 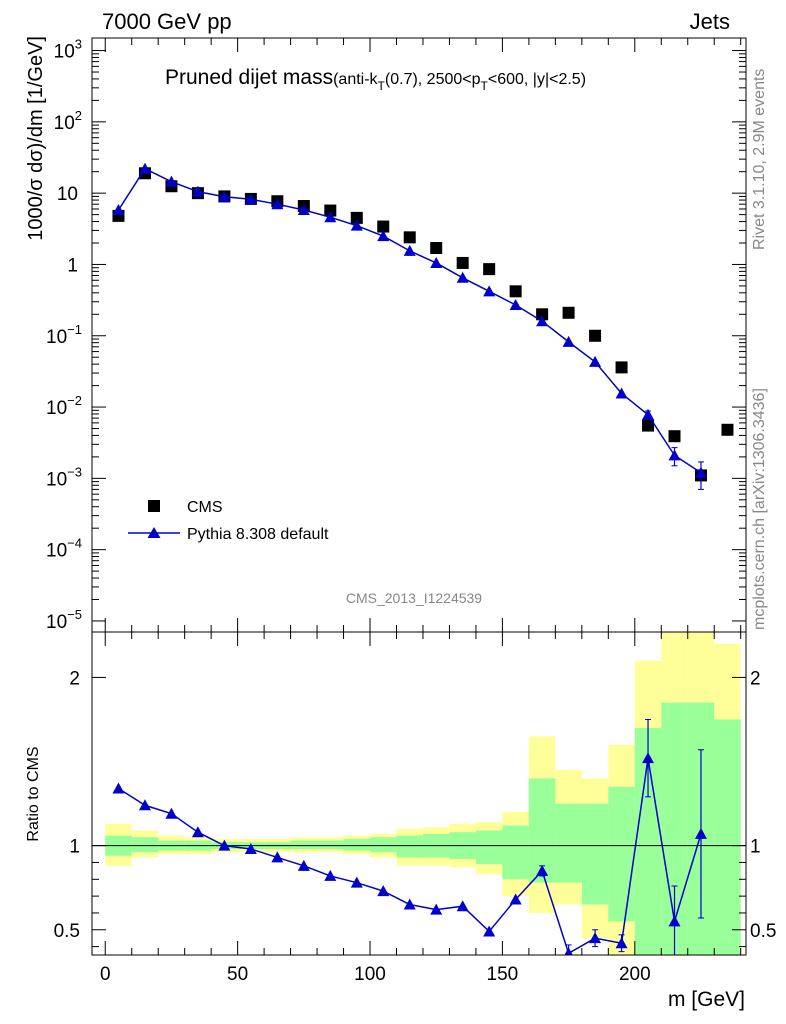 I want to click on main-y-tick-label: 1, so click(x=72, y=265).